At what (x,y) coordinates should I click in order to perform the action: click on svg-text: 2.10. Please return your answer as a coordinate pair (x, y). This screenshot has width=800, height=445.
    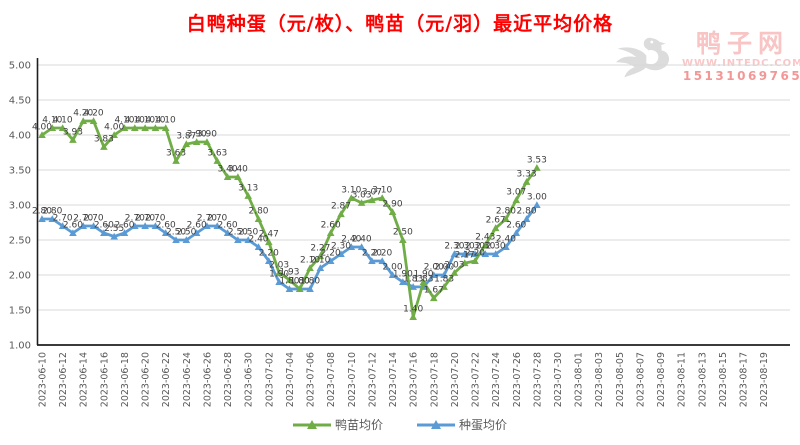
    Looking at the image, I should click on (310, 261).